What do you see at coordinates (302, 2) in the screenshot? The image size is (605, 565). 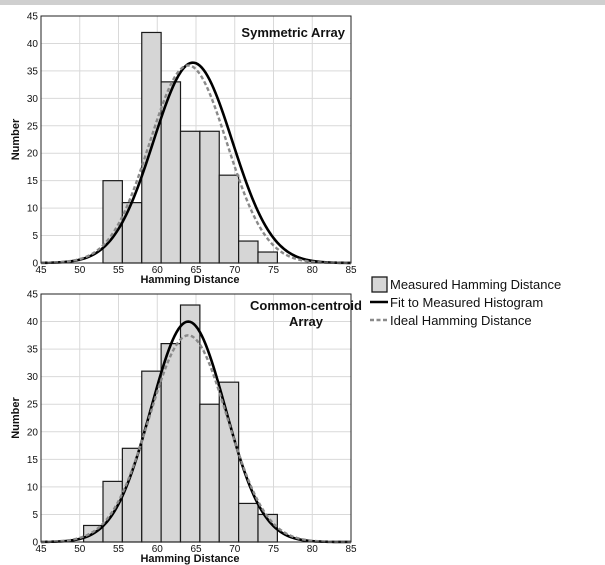 I see `top-border` at bounding box center [302, 2].